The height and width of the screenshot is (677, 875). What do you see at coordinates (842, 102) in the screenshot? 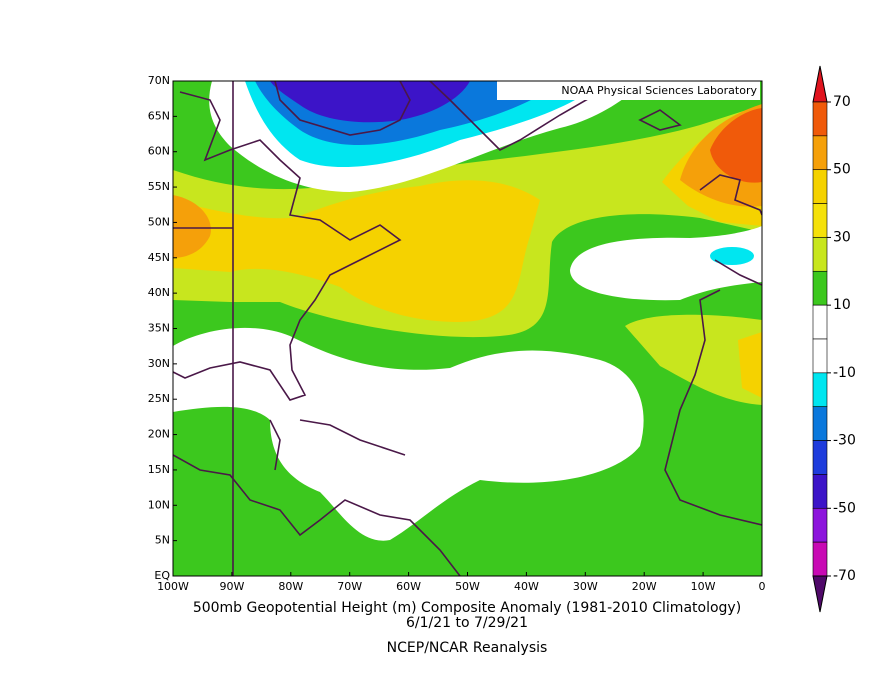
I see `colorbar-label: 70` at bounding box center [842, 102].